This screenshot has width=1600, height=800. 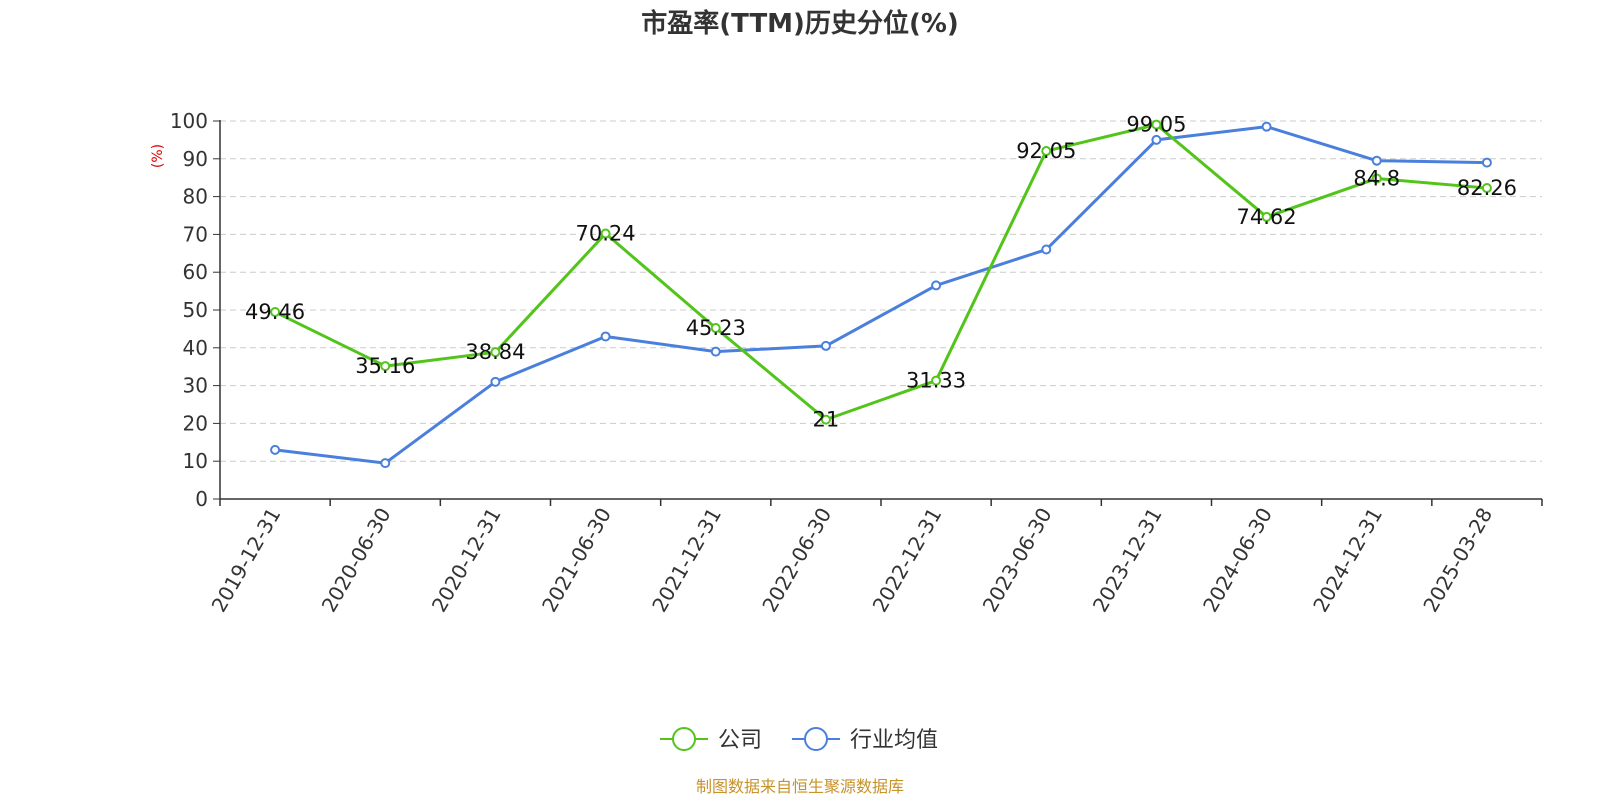 What do you see at coordinates (1347, 560) in the screenshot?
I see `x-tick-label-2024-12-31: 2024-12-31` at bounding box center [1347, 560].